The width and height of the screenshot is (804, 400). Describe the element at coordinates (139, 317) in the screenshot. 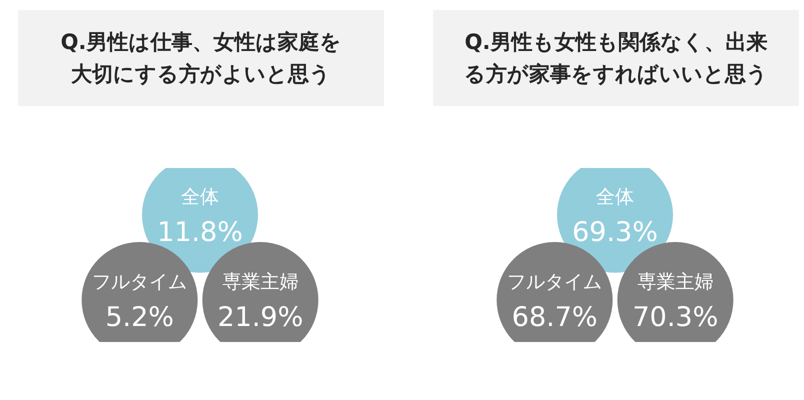

I see `data-label: 5.2%` at that location.